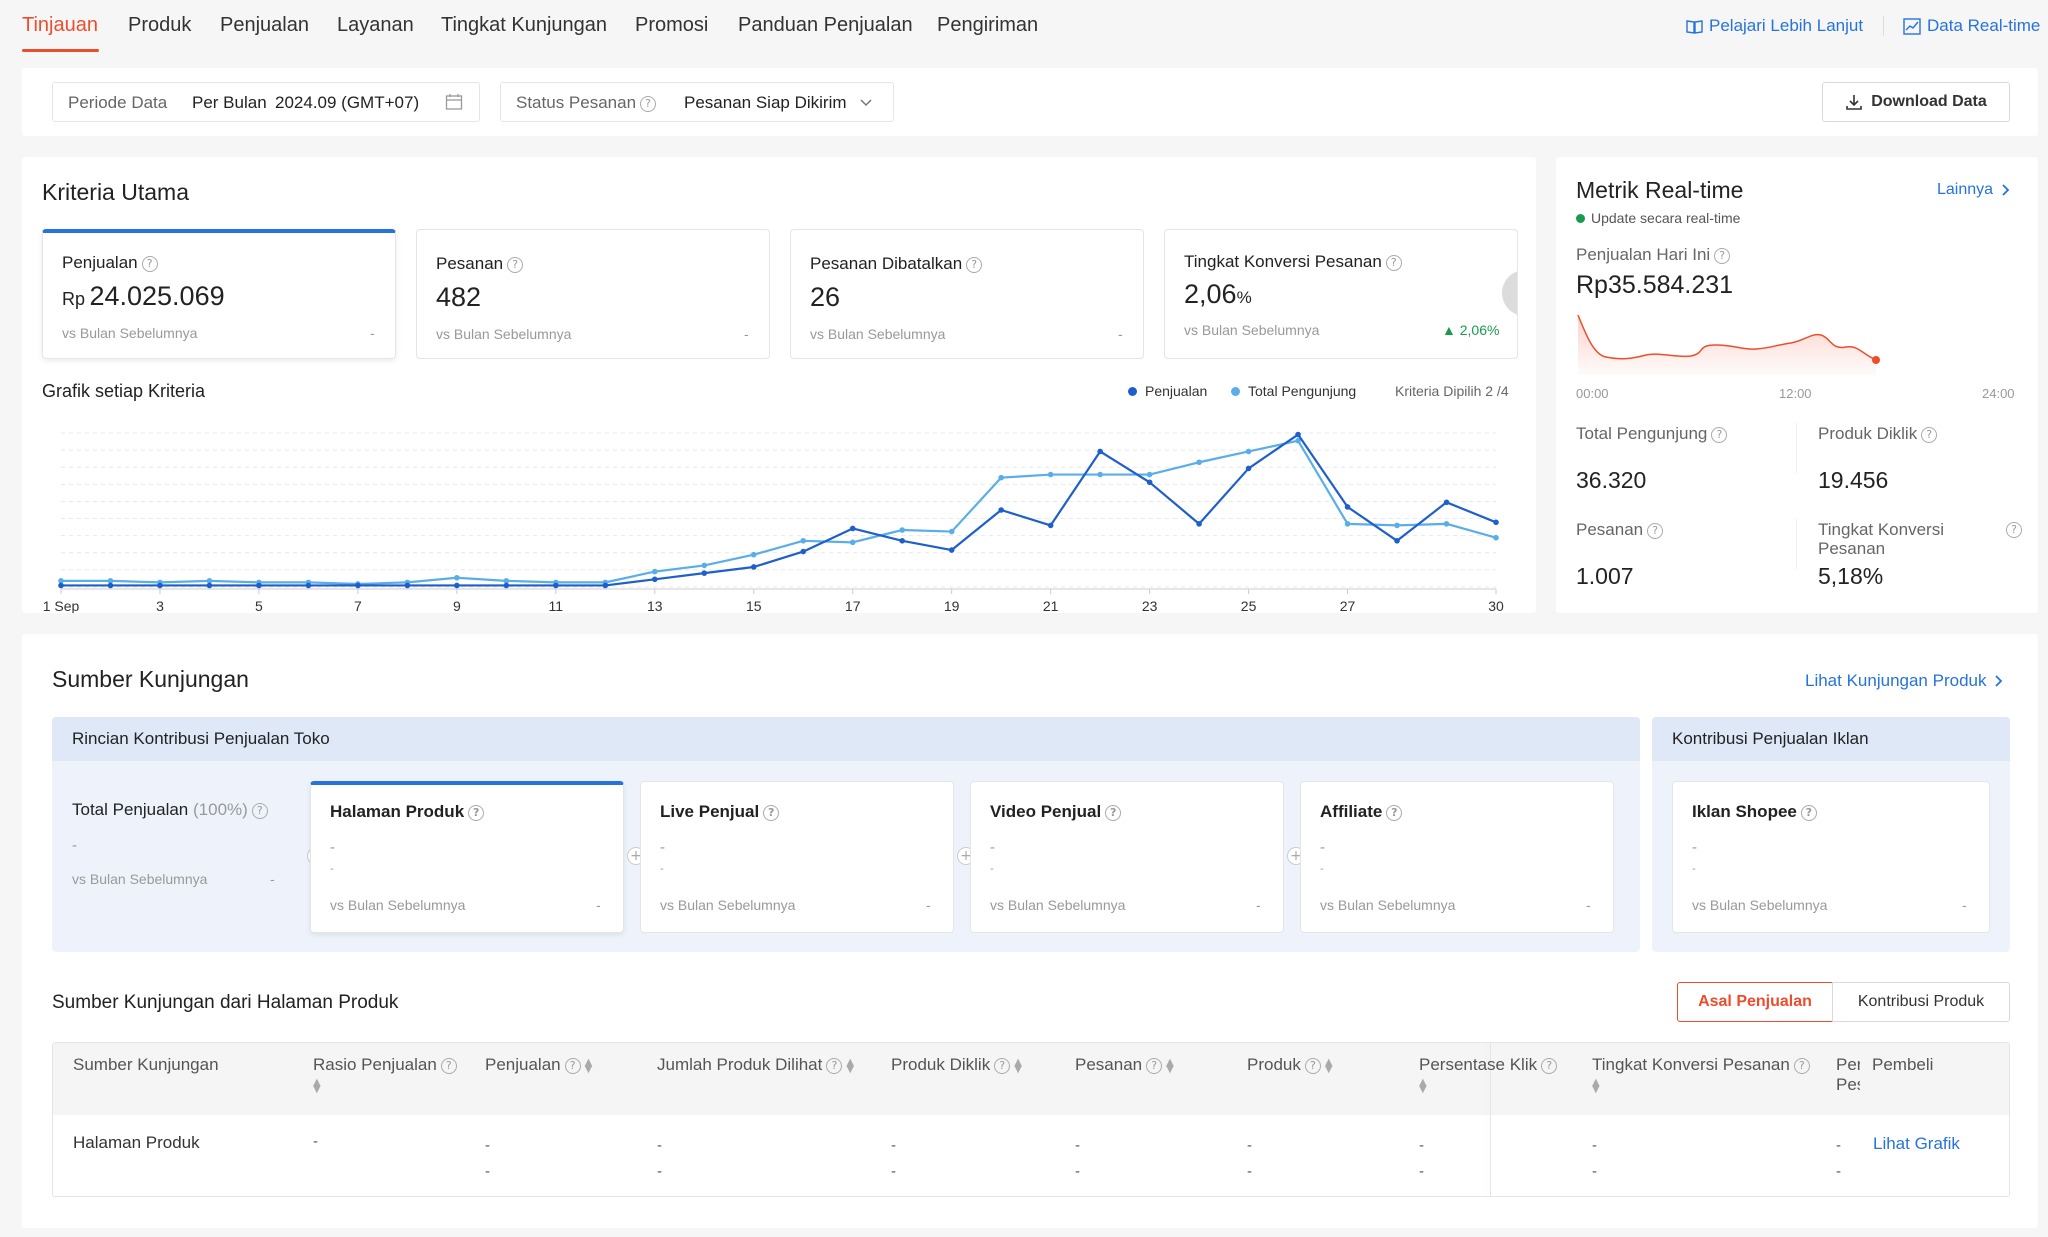 Image resolution: width=2048 pixels, height=1237 pixels. What do you see at coordinates (524, 25) in the screenshot?
I see `tab-tingkat-kunjungan: Tingkat Kunjungan` at bounding box center [524, 25].